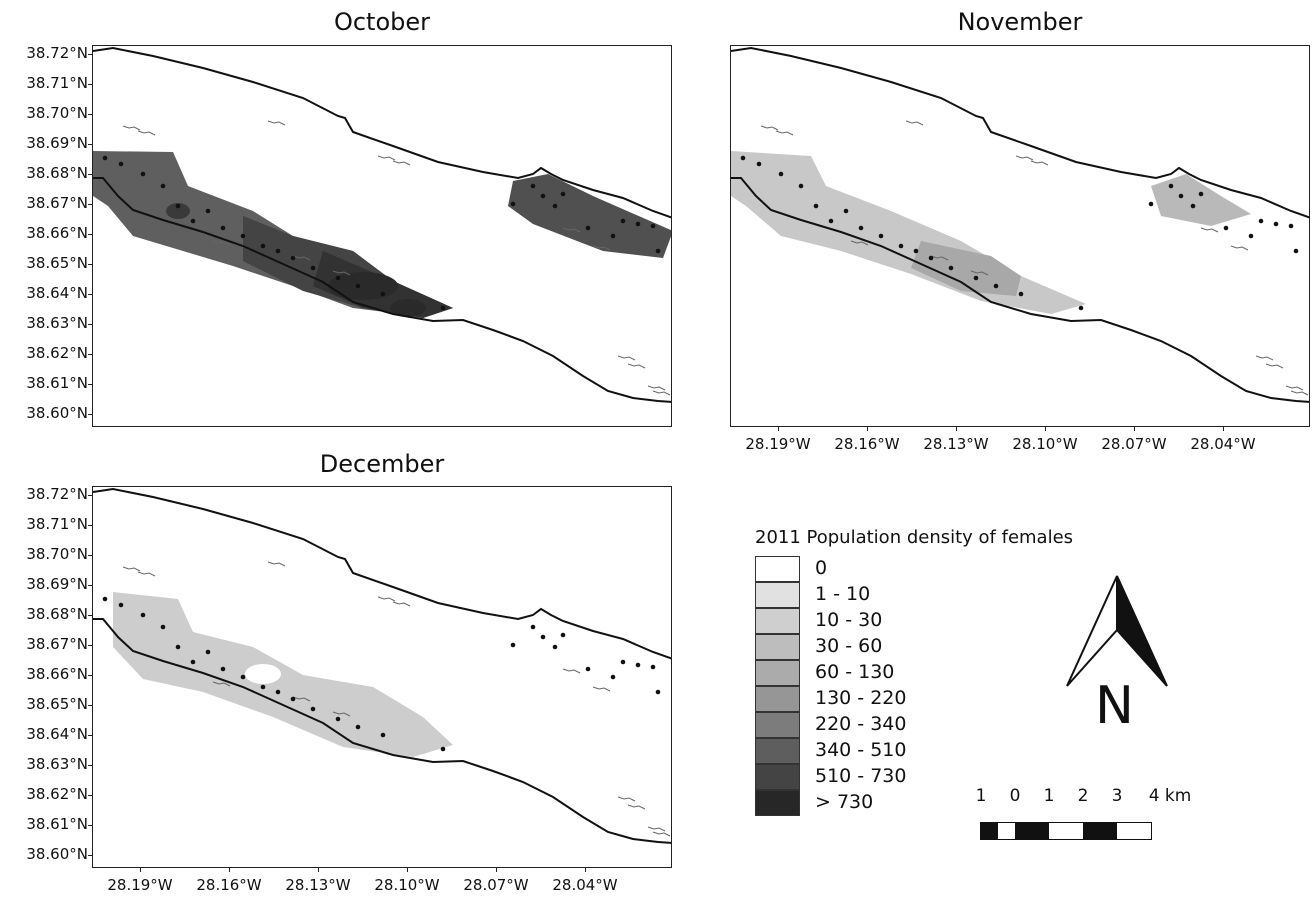 Image resolution: width=1314 pixels, height=898 pixels. Describe the element at coordinates (908, 232) in the screenshot. I see `density-region` at that location.